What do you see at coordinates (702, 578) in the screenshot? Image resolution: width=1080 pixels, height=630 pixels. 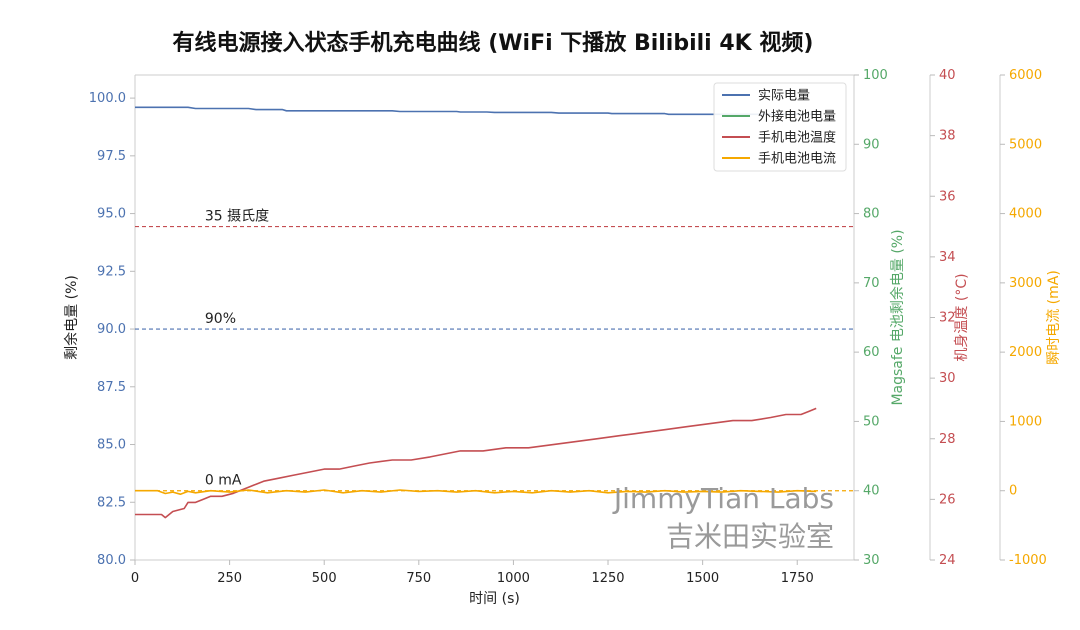 I see `x-tick-label: 1500` at bounding box center [702, 578].